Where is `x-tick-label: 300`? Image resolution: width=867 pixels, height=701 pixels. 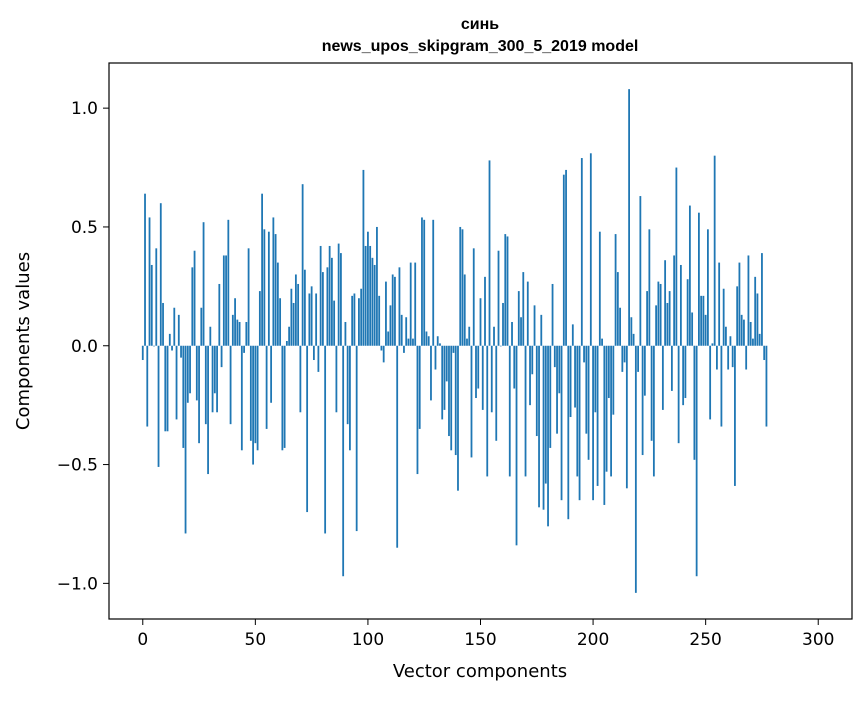
x-tick-label: 300 is located at coordinates (818, 640).